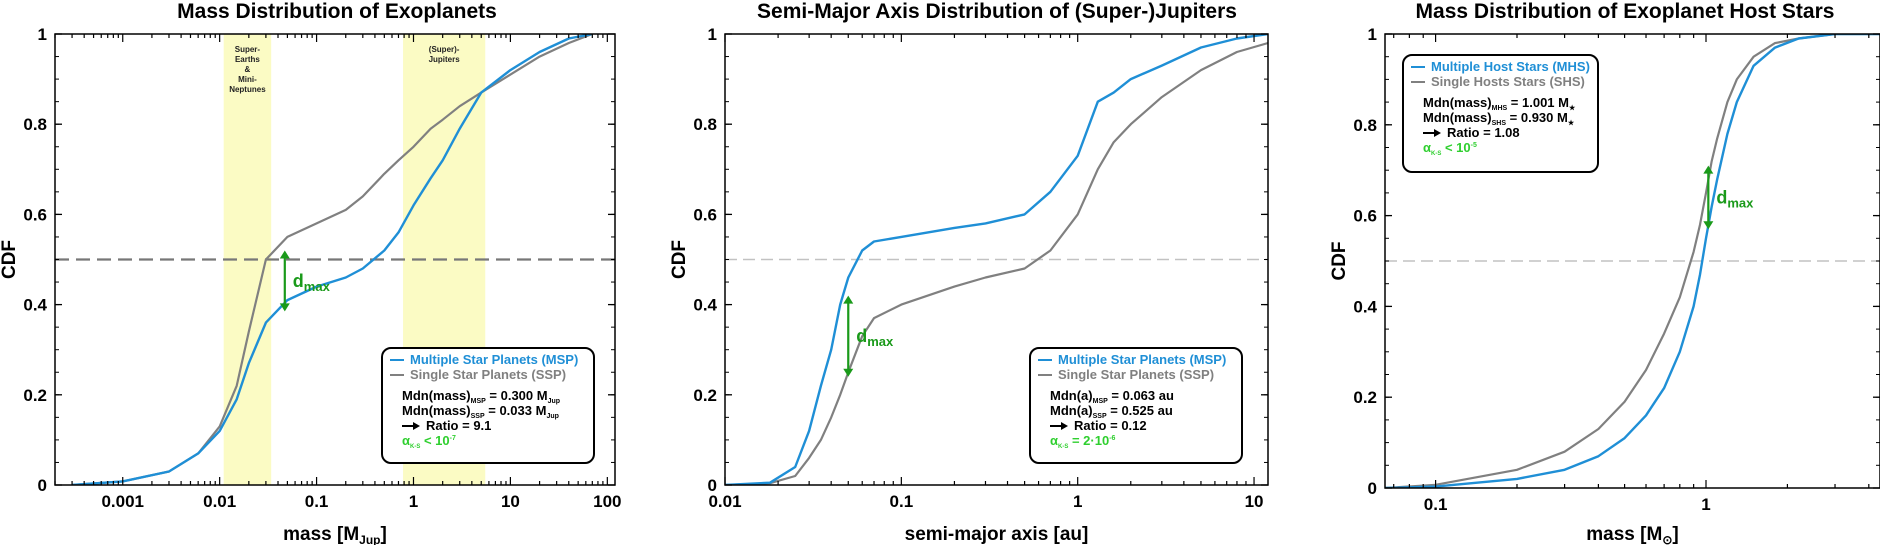  I want to click on highlight-label: Jupiters, so click(445, 59).